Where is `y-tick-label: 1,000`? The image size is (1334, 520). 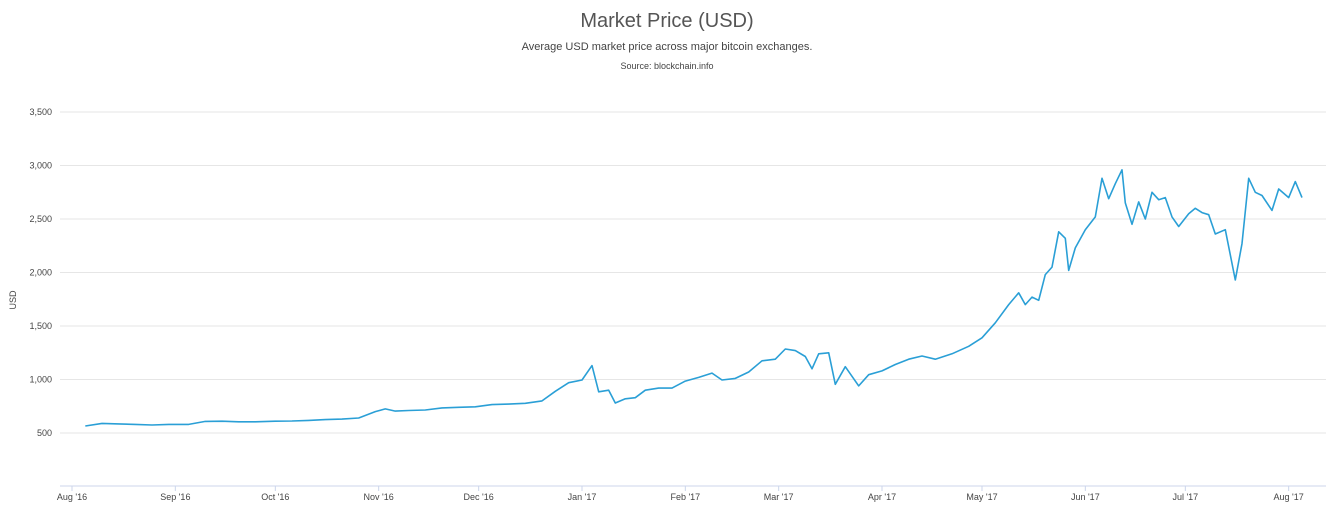
y-tick-label: 1,000 is located at coordinates (40, 380).